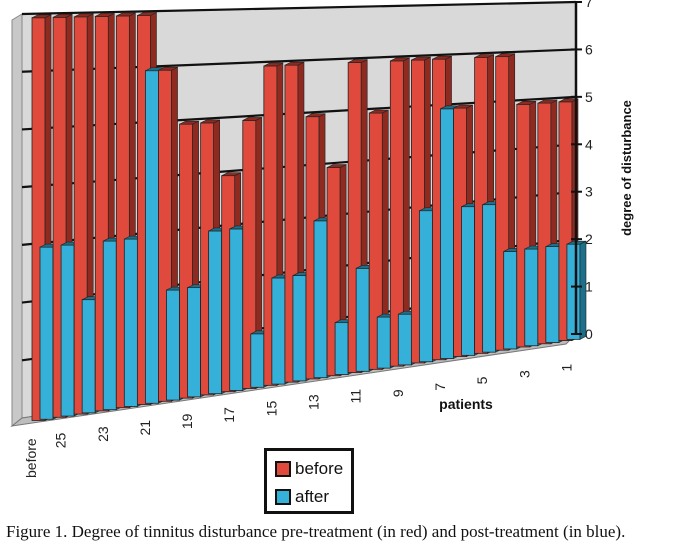 Image resolution: width=680 pixels, height=553 pixels. What do you see at coordinates (283, 497) in the screenshot?
I see `legend-swatch-after` at bounding box center [283, 497].